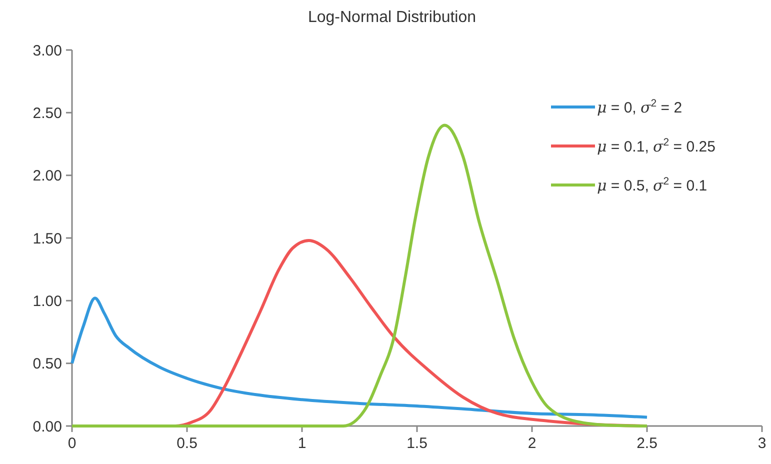 The image size is (771, 464). I want to click on y-tick-label: 2.50, so click(47, 113).